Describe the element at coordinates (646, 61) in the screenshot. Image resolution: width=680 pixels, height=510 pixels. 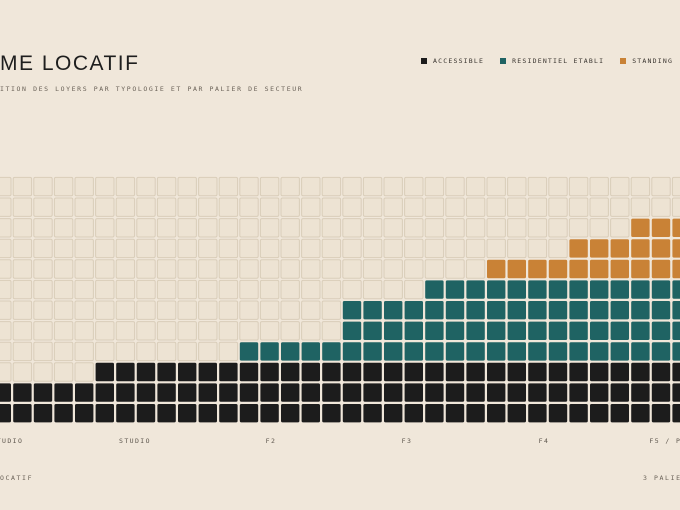
I see `legend-item-standing: STANDING` at that location.